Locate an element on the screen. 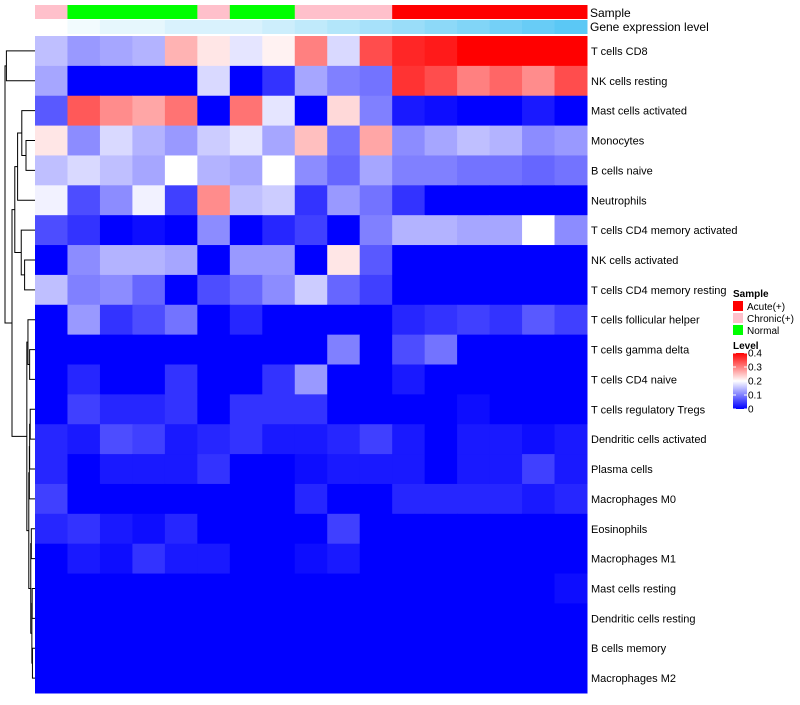 This screenshot has height=705, width=800. row-label: B cells memory is located at coordinates (629, 649).